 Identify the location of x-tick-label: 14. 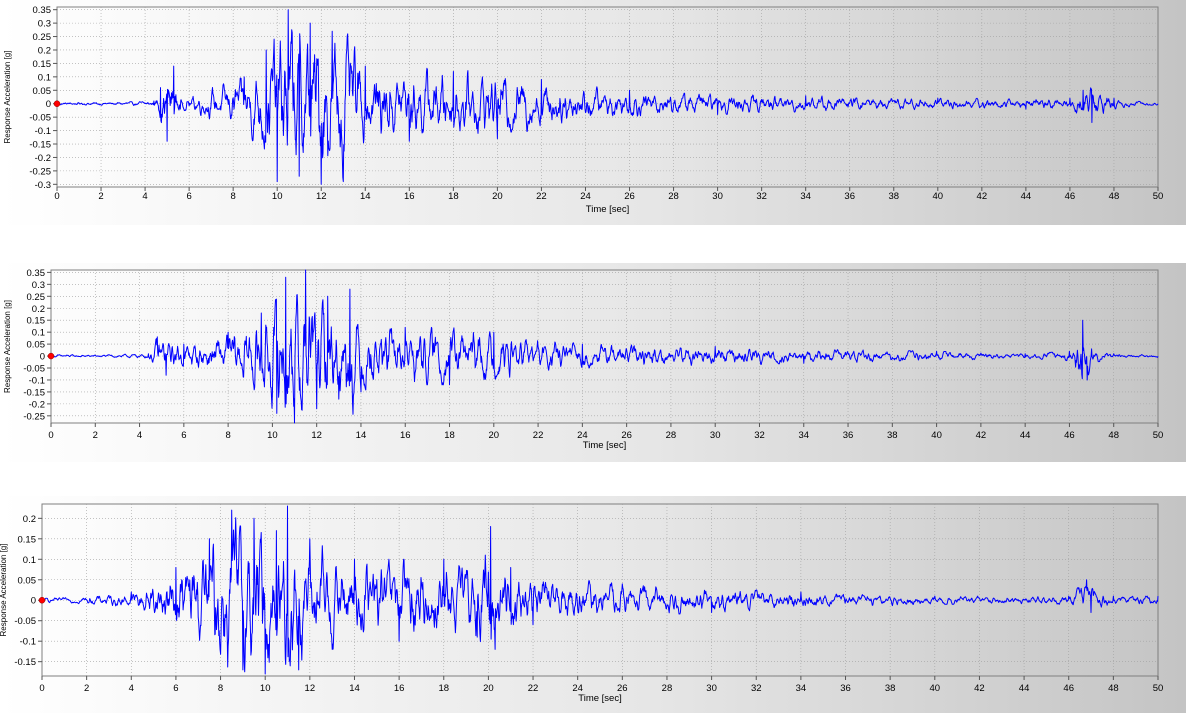
(365, 196).